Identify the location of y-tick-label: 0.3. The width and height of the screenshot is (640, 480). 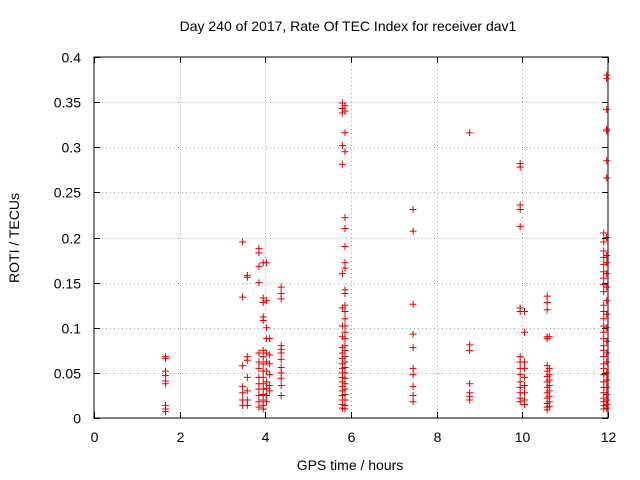
(72, 148).